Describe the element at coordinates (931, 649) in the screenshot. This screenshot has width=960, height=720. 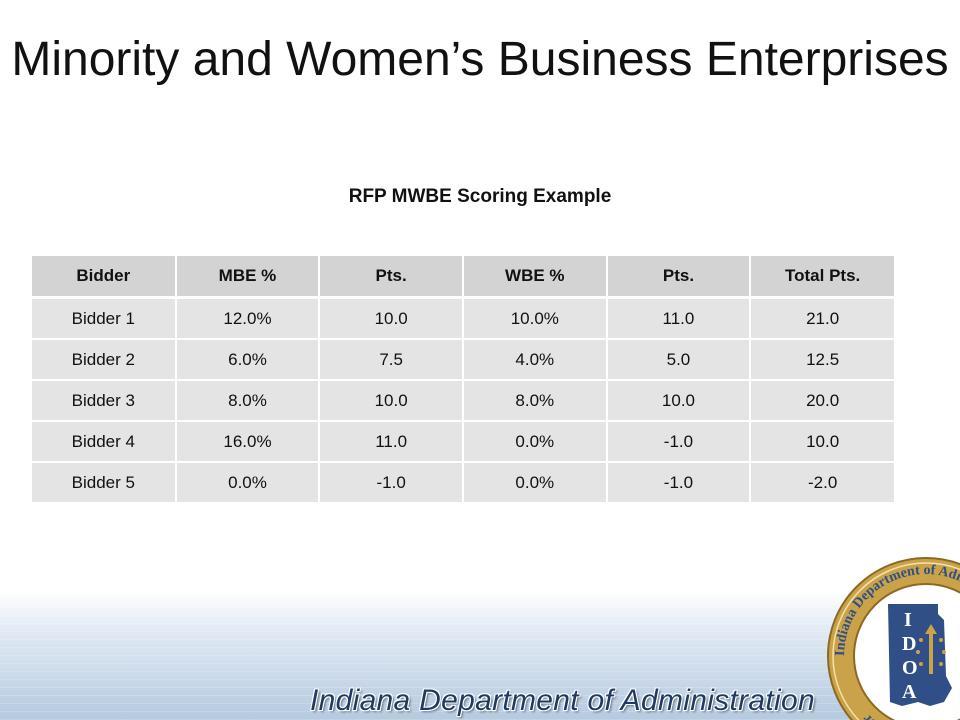
I see `torch-icon` at that location.